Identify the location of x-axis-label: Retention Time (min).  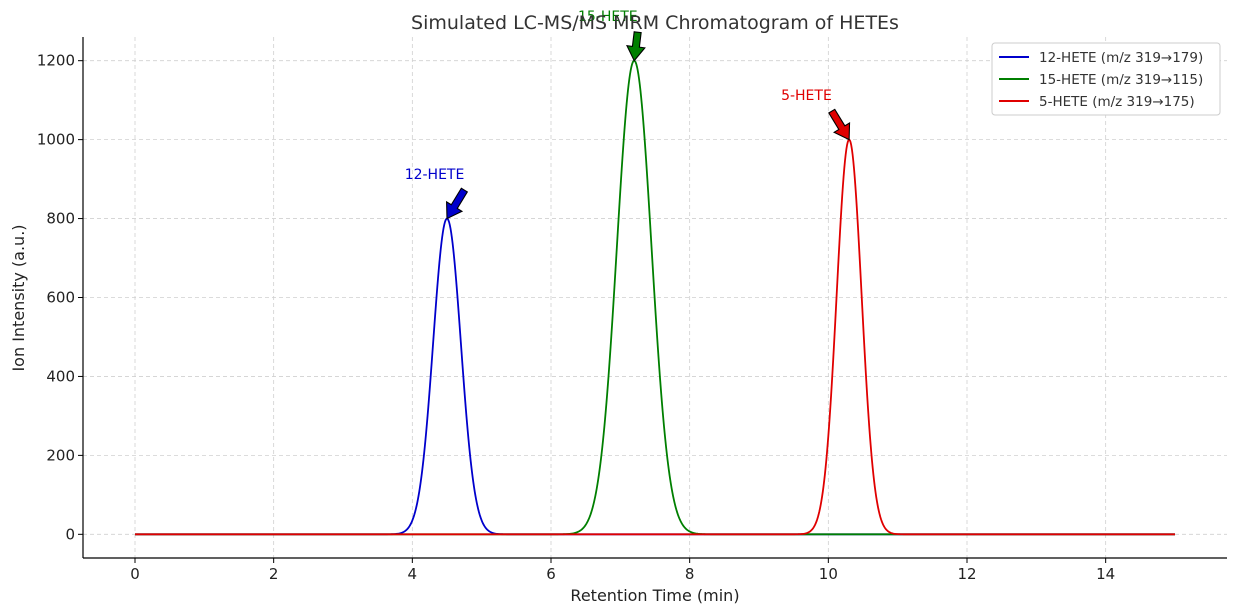
(654, 595).